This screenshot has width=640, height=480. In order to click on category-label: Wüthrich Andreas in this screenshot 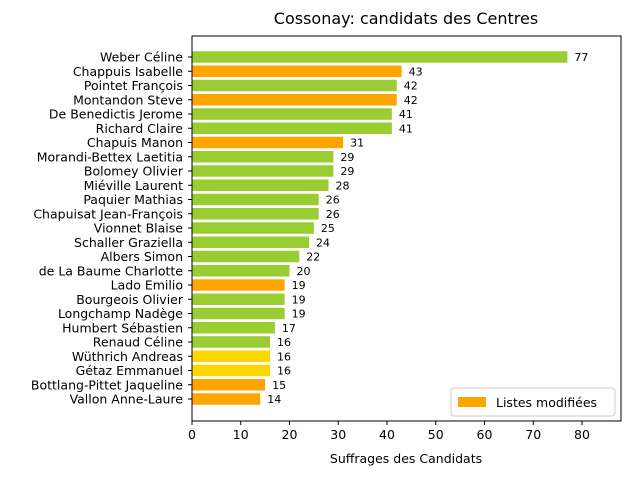, I will do `click(127, 356)`.